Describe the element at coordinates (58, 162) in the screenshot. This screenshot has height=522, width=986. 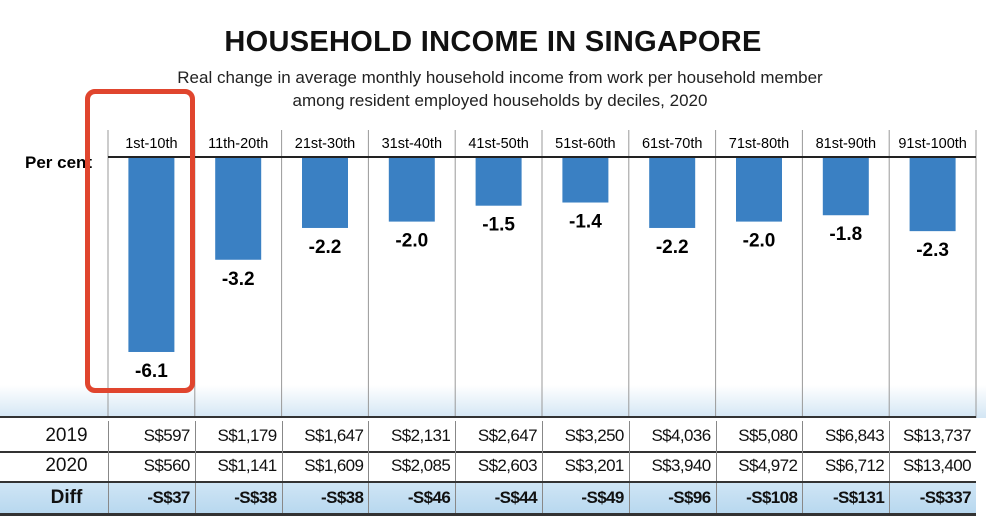
I see `y-axis-label: Per cent` at that location.